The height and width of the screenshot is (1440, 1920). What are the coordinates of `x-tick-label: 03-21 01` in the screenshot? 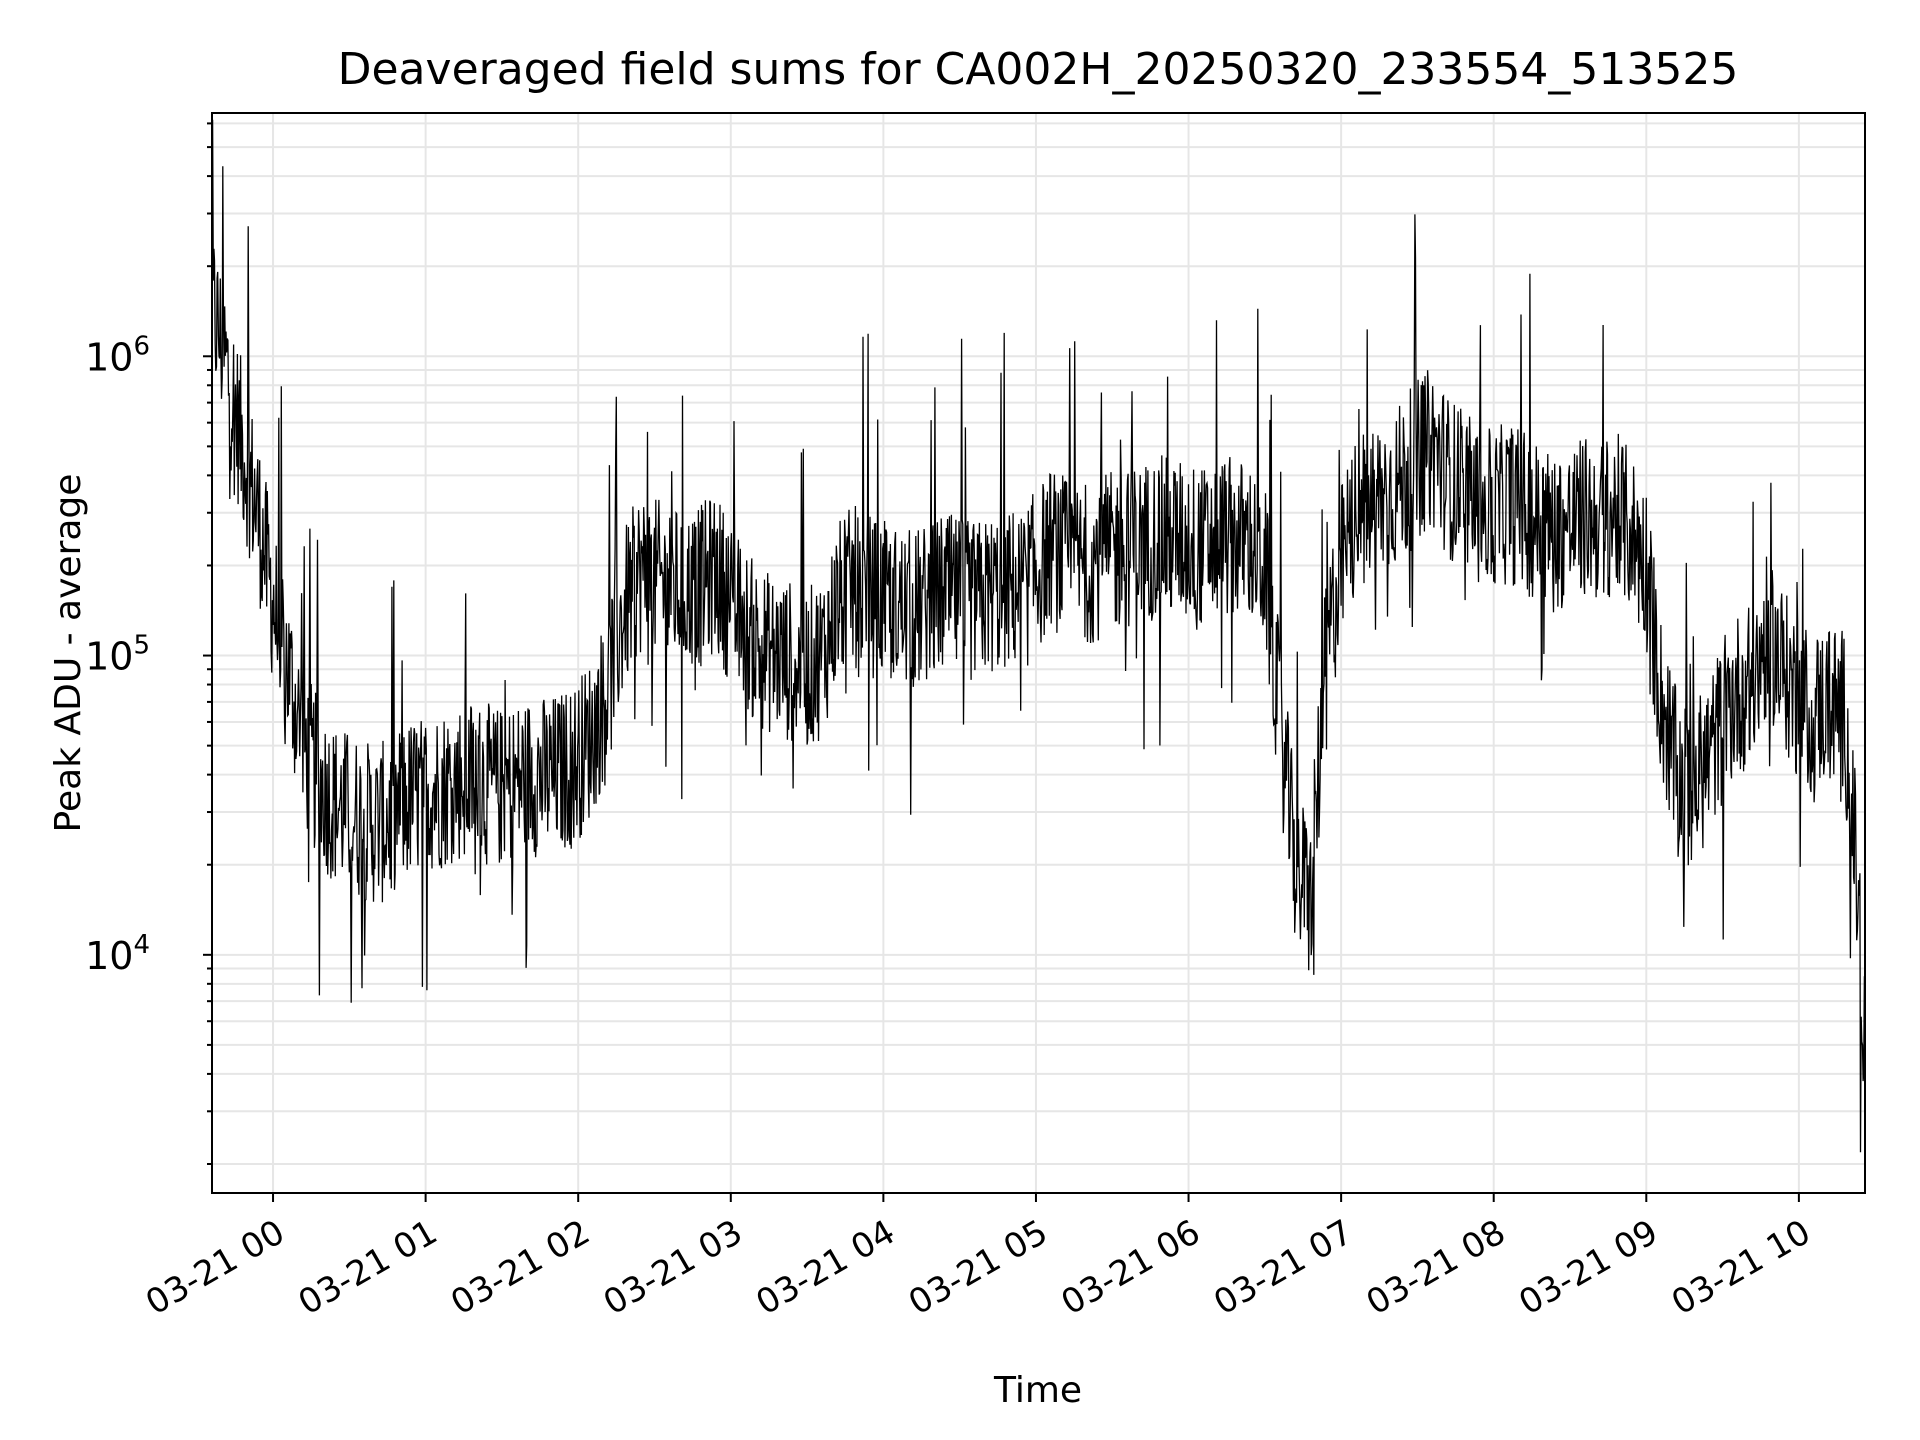 It's located at (368, 1267).